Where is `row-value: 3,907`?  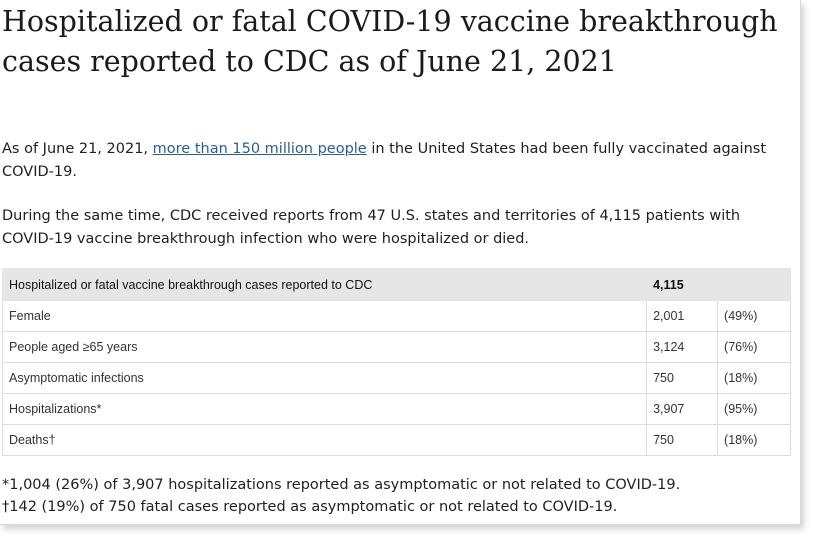 row-value: 3,907 is located at coordinates (682, 409).